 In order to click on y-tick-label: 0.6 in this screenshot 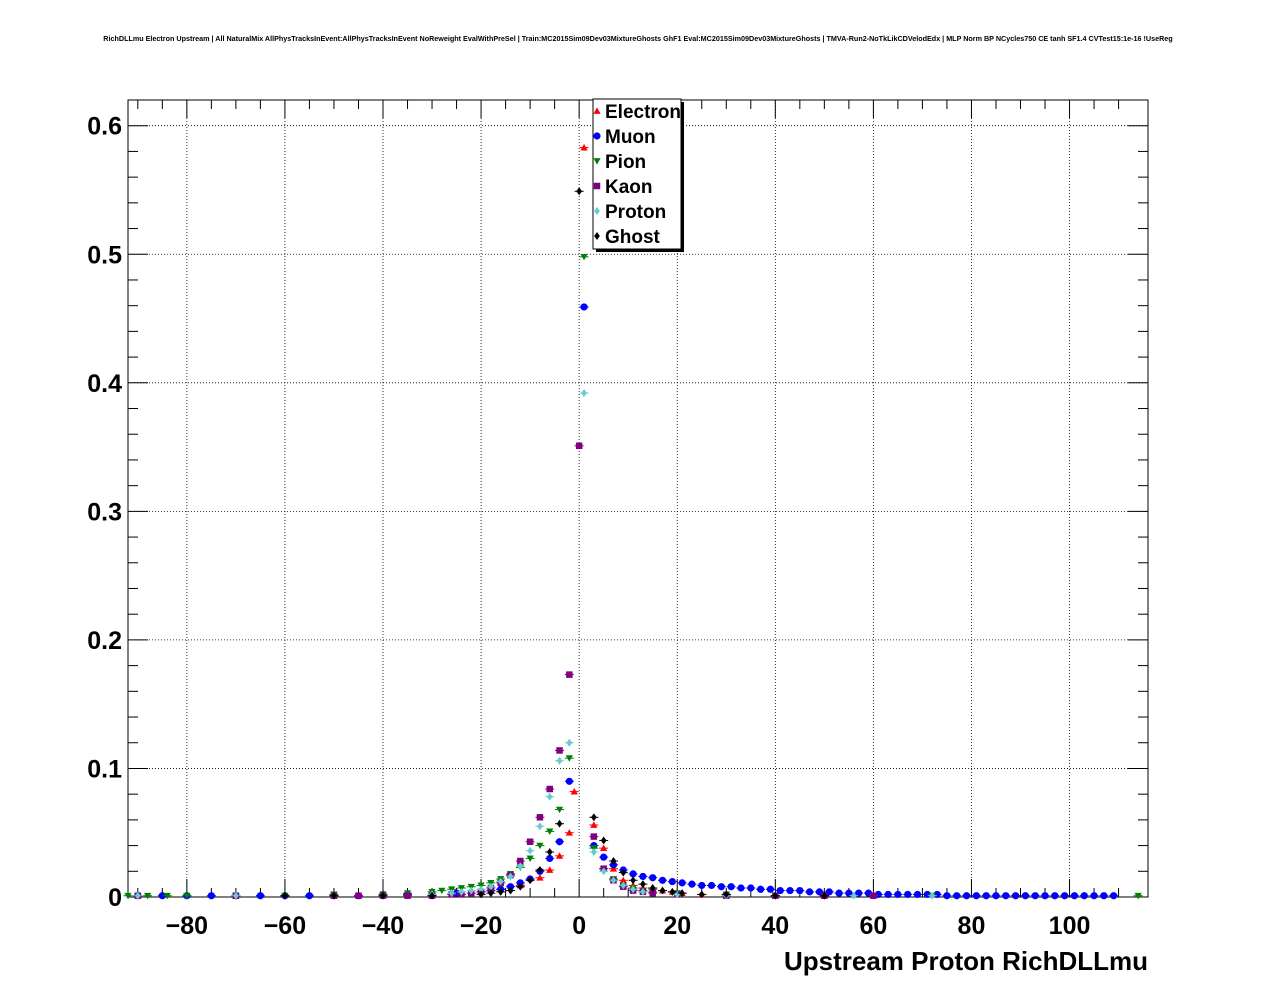, I will do `click(104, 127)`.